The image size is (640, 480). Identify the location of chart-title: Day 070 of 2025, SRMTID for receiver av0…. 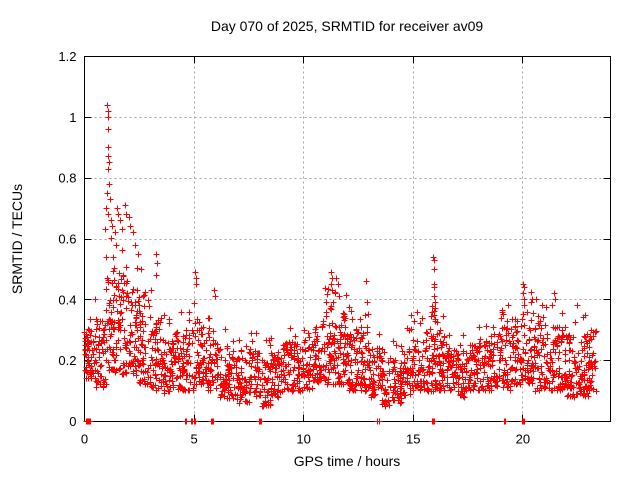
(347, 26).